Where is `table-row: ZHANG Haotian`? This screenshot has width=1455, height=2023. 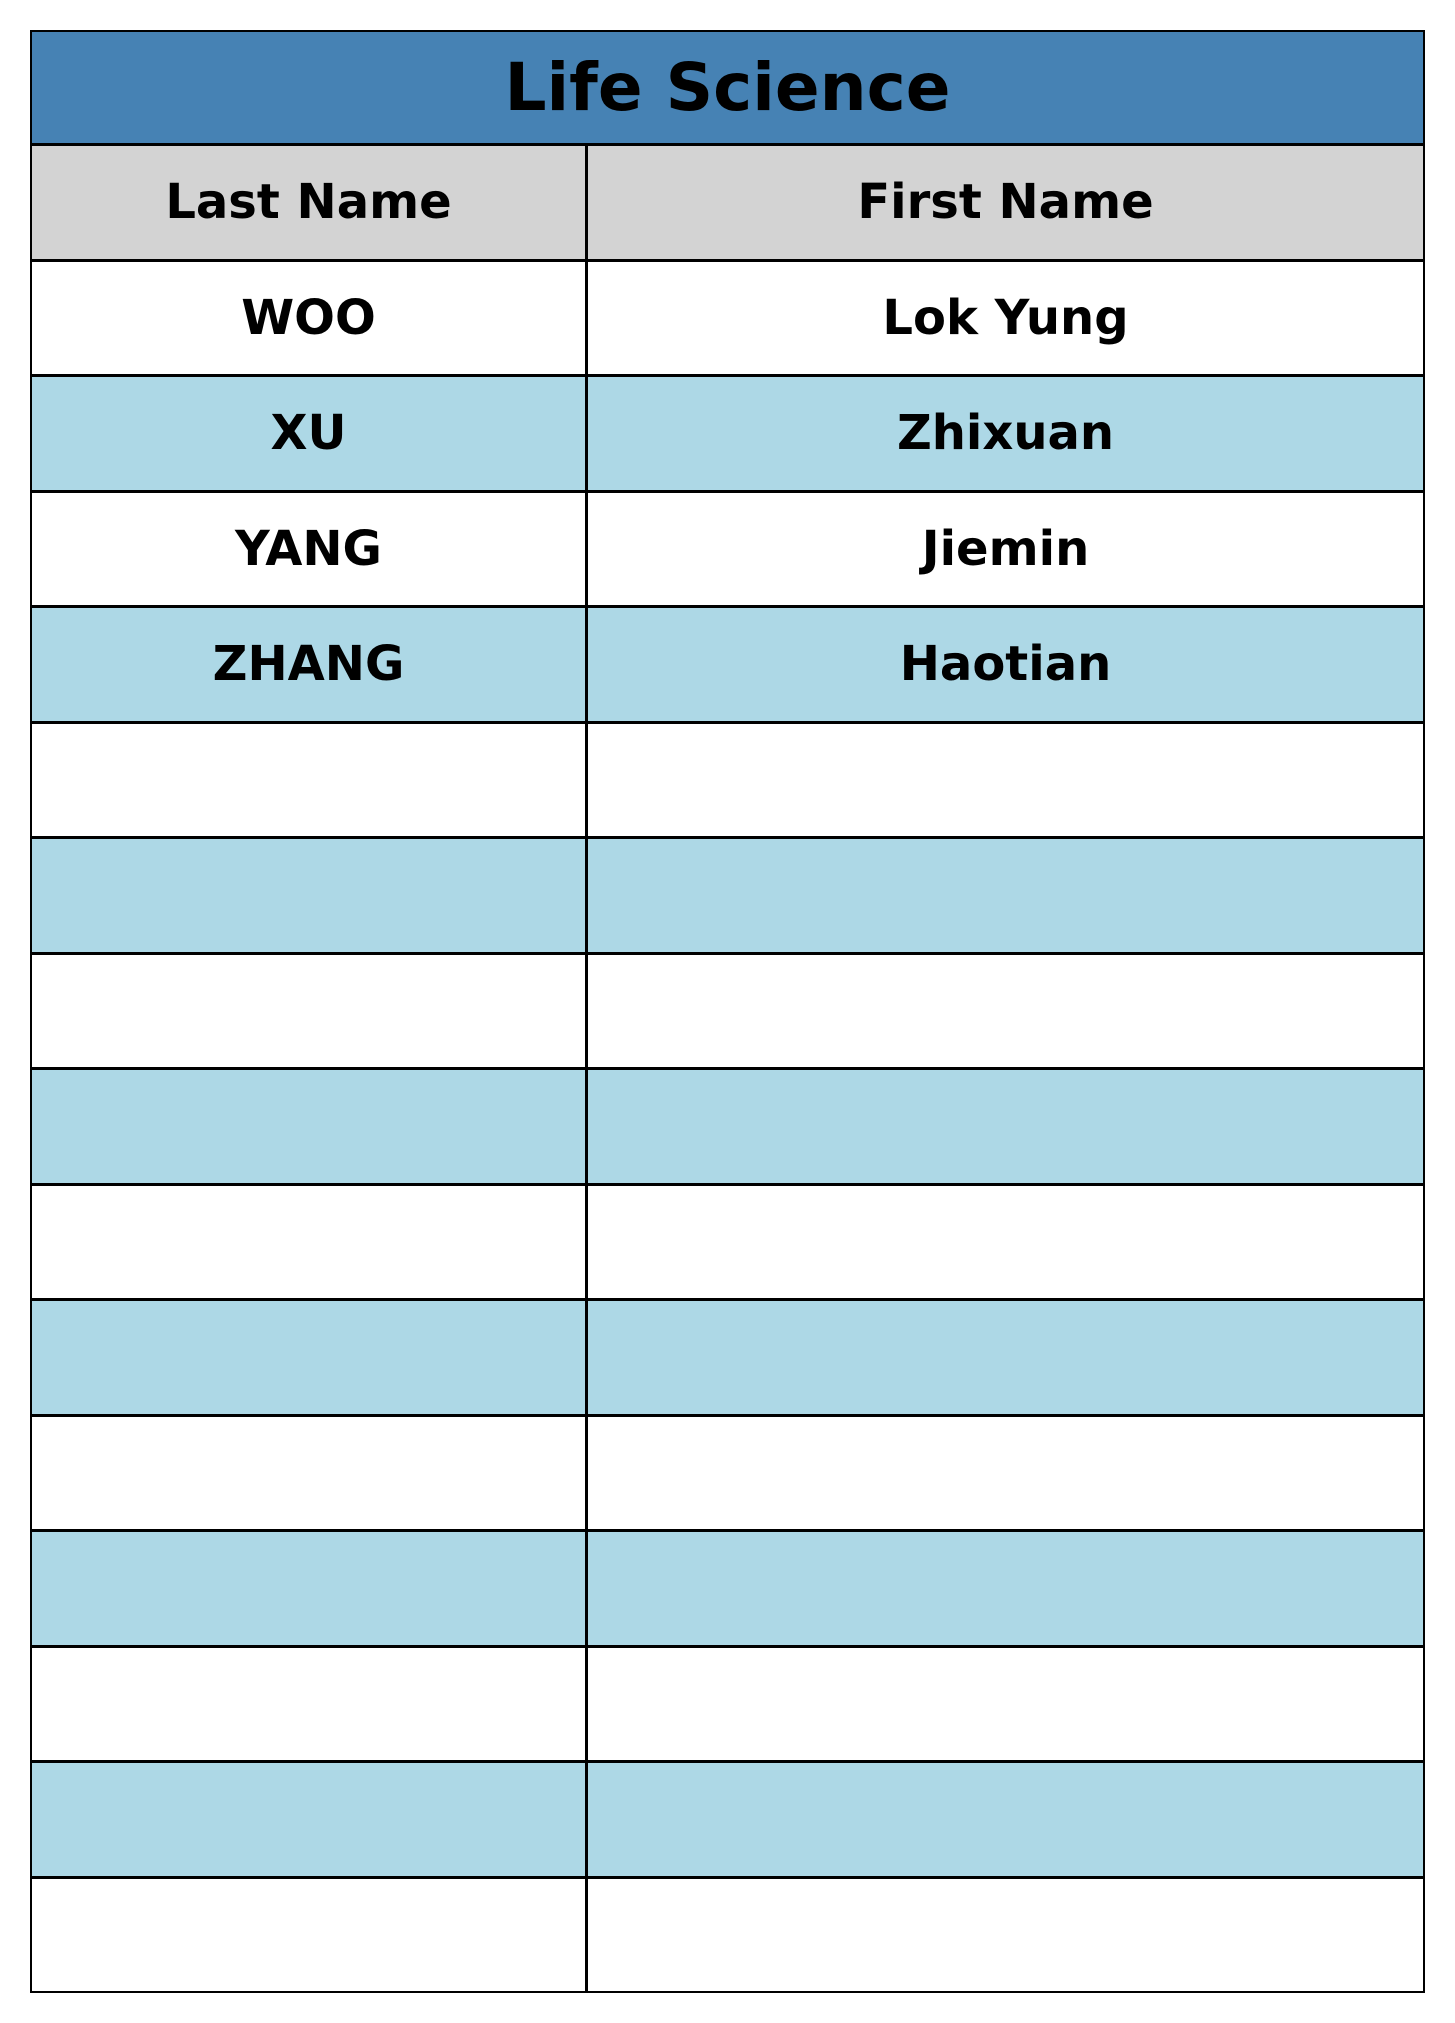 table-row: ZHANG Haotian is located at coordinates (727, 666).